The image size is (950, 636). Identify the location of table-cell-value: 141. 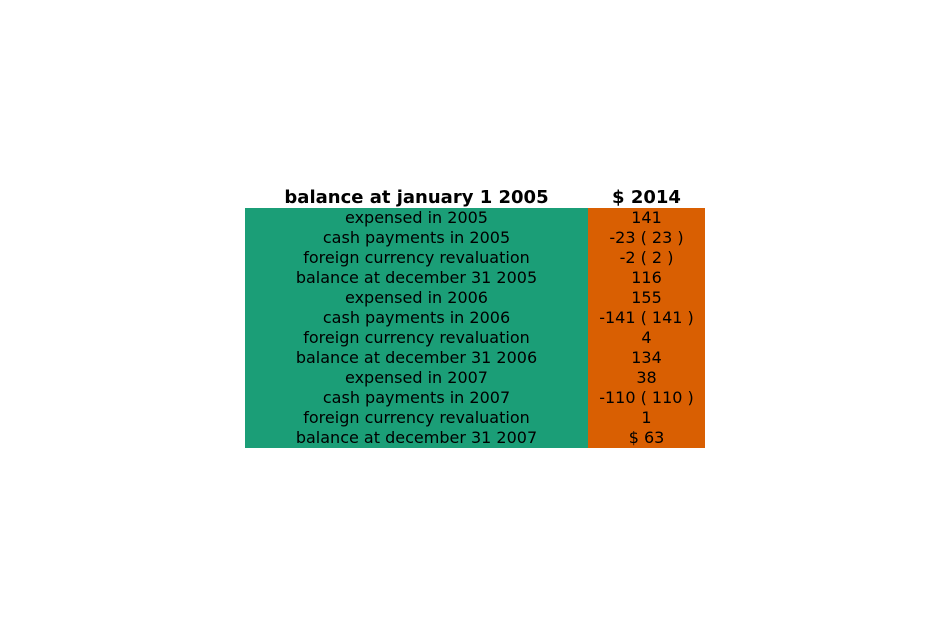
(646, 217).